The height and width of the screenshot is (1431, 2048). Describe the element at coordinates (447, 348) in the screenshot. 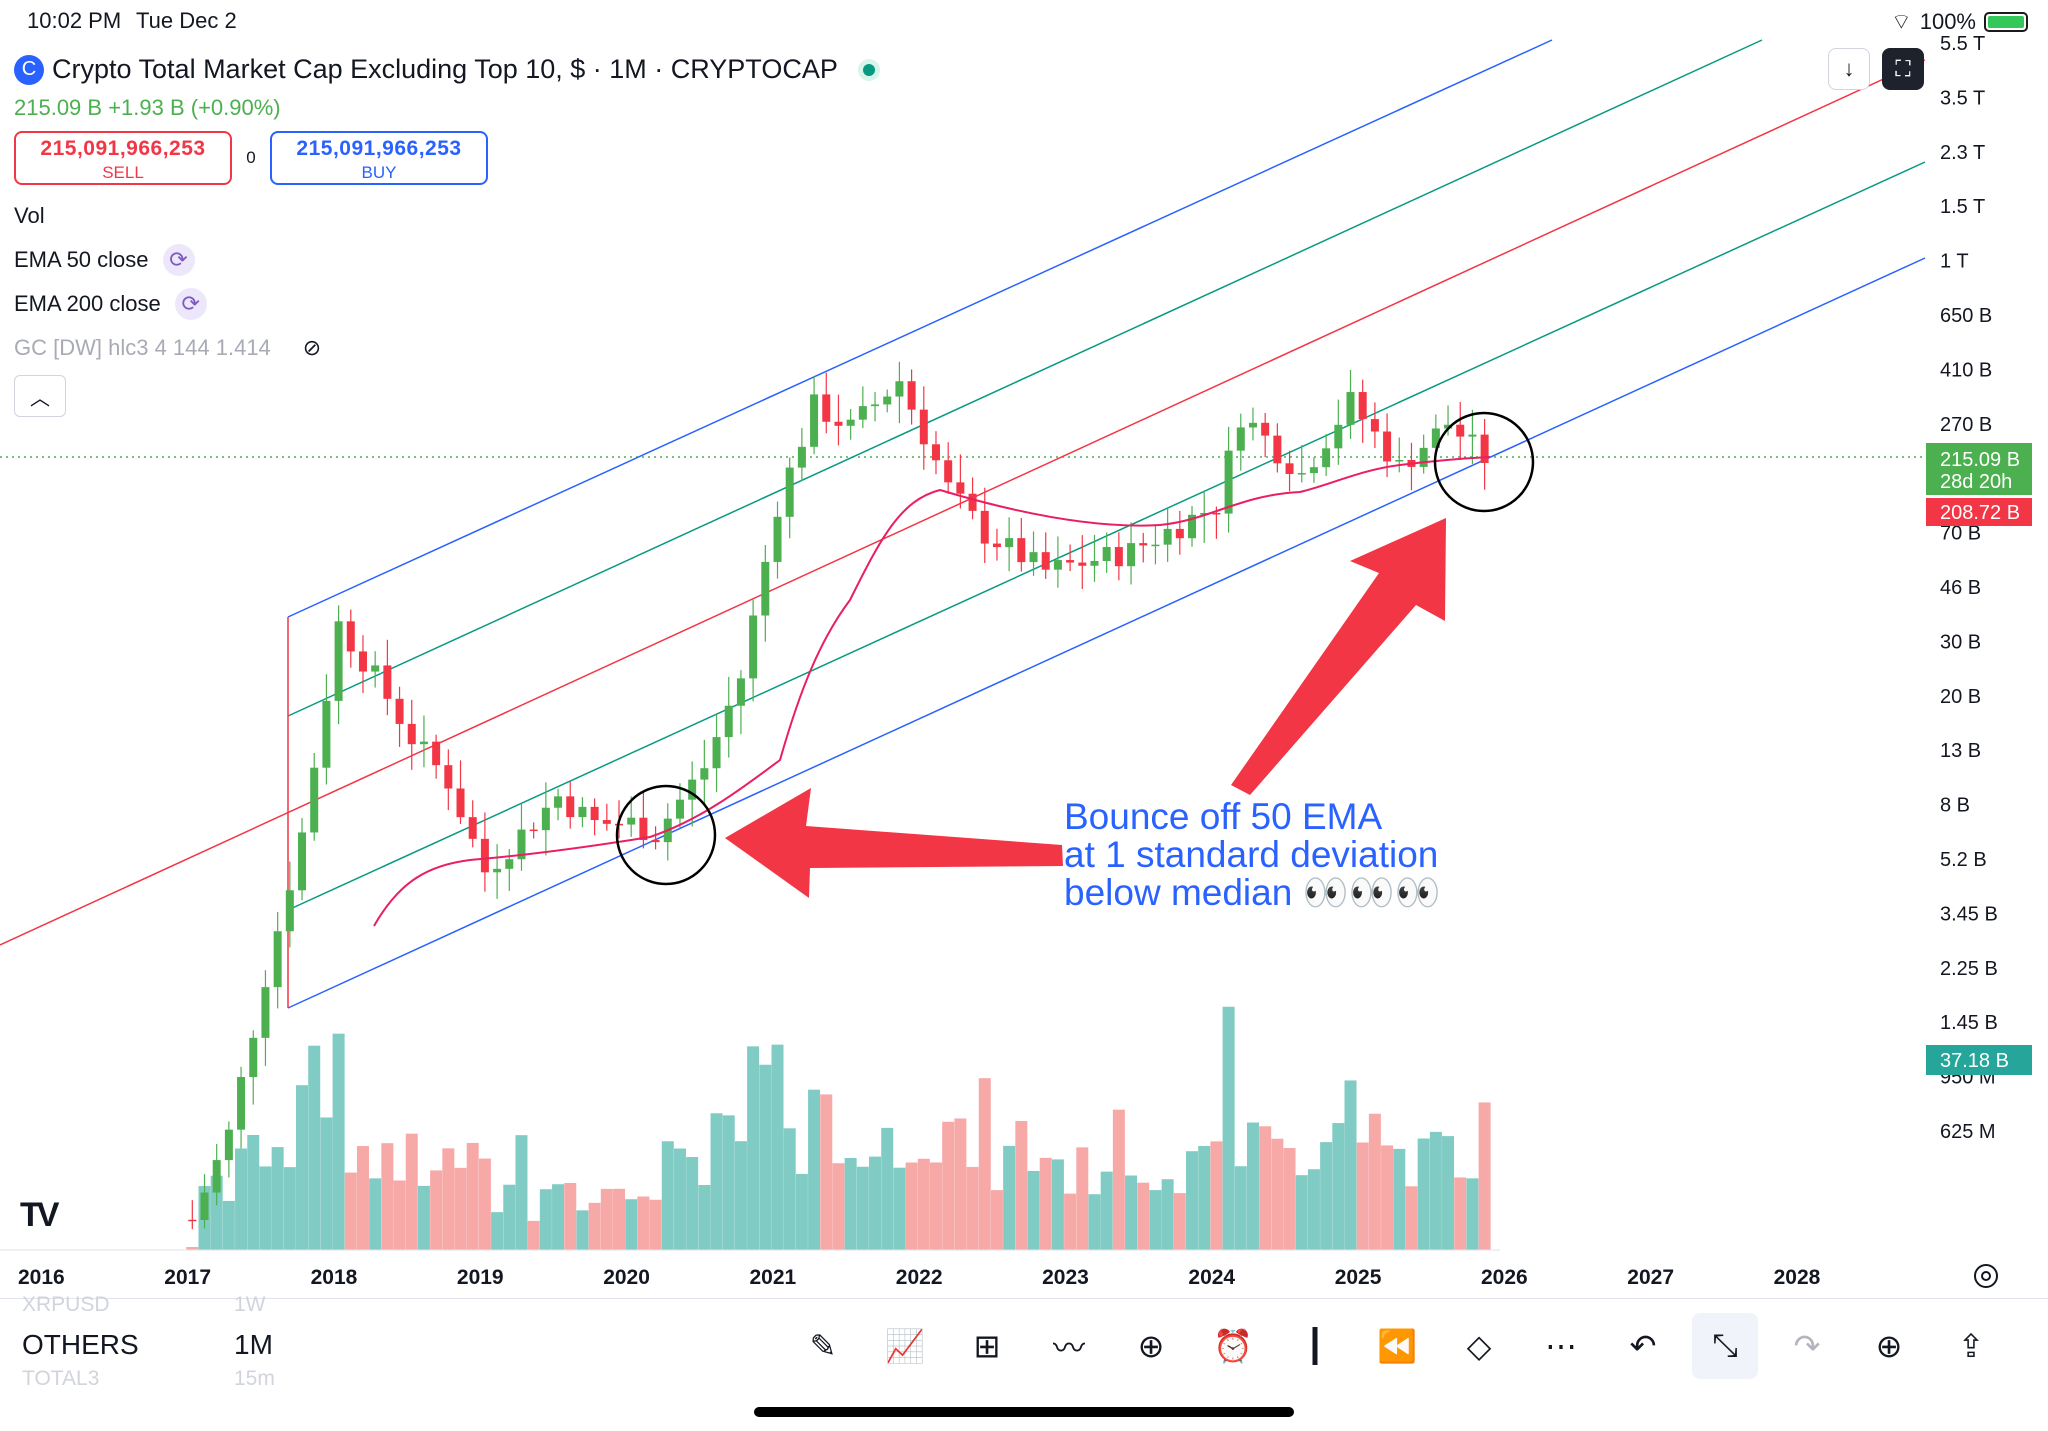

I see `indicator-gc: GC [DW] hlc3 4 144 1.414 ⊘` at that location.